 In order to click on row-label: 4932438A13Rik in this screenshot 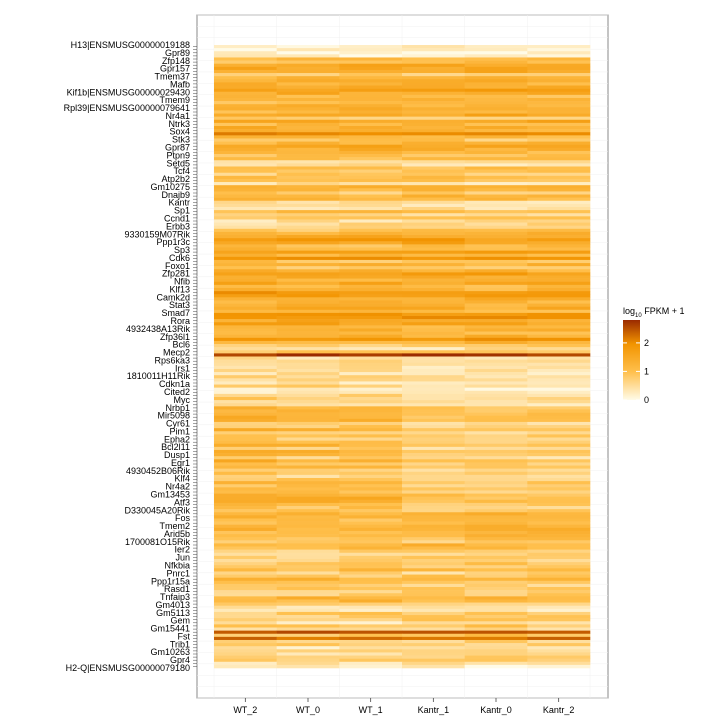, I will do `click(158, 329)`.